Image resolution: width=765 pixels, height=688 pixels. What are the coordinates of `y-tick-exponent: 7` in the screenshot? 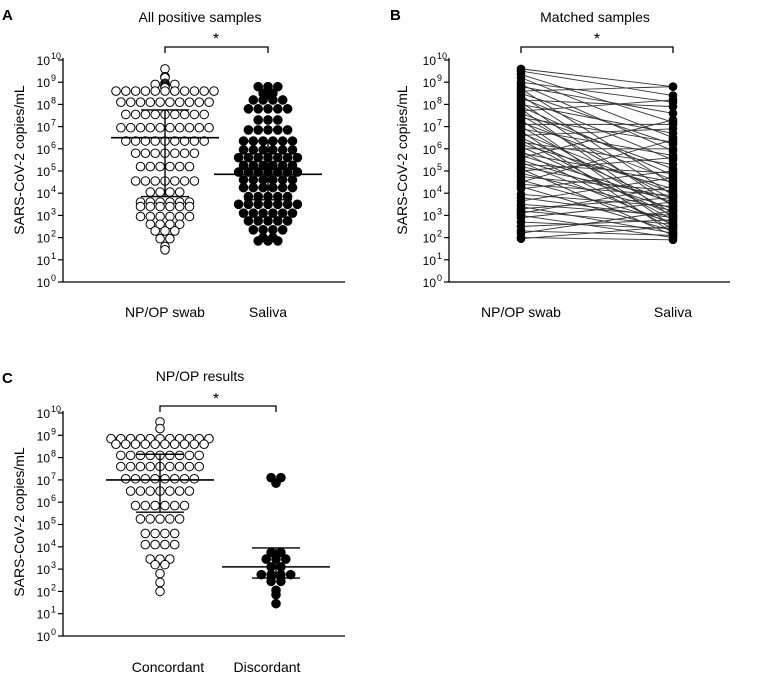 It's located at (439, 123).